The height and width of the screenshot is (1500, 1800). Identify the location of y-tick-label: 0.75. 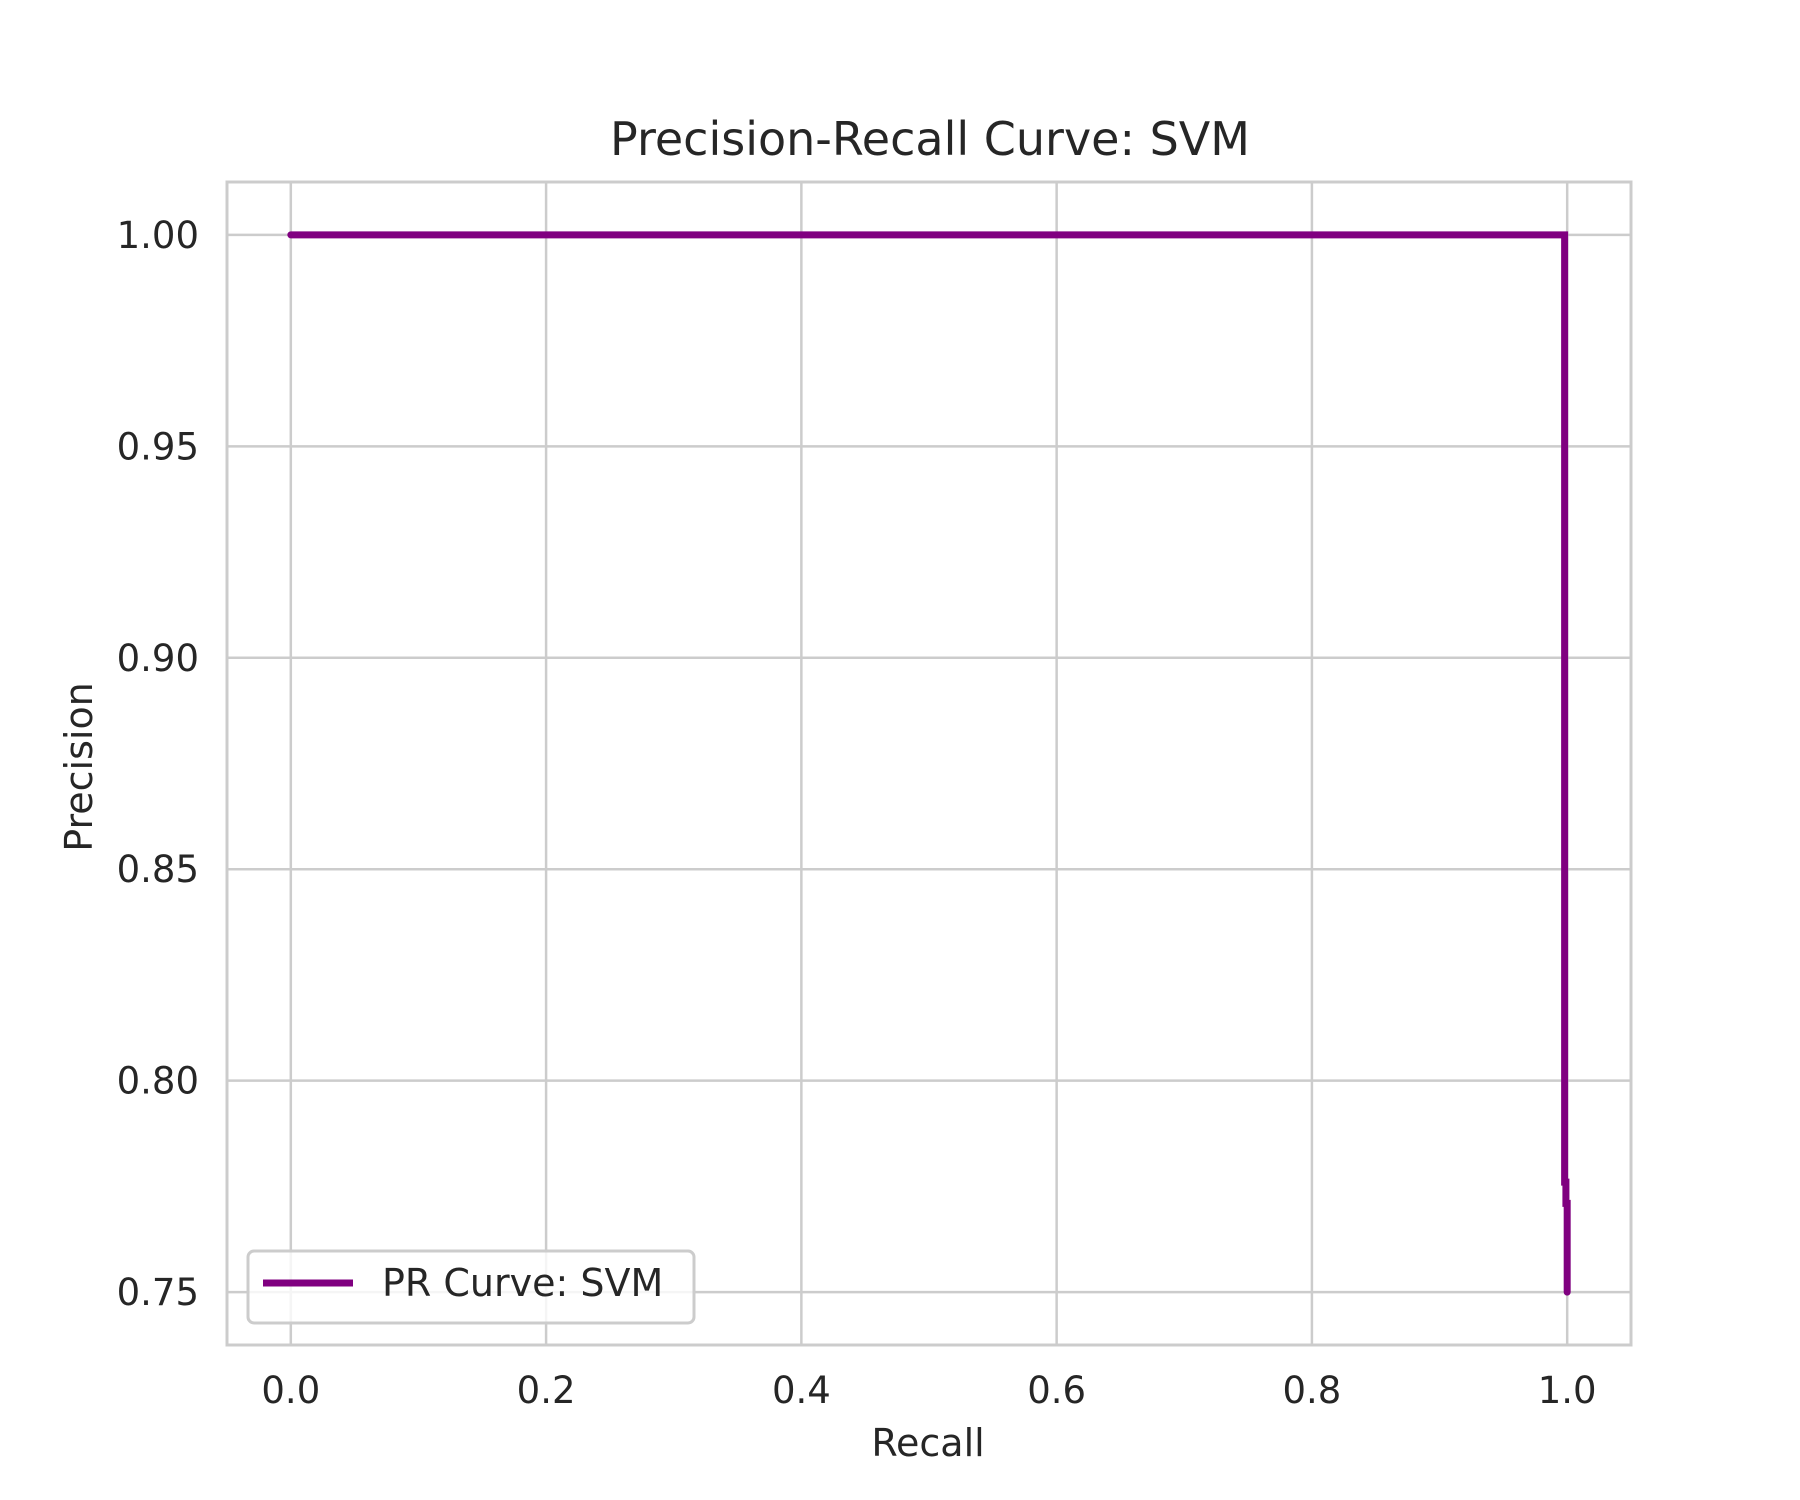
(158, 1292).